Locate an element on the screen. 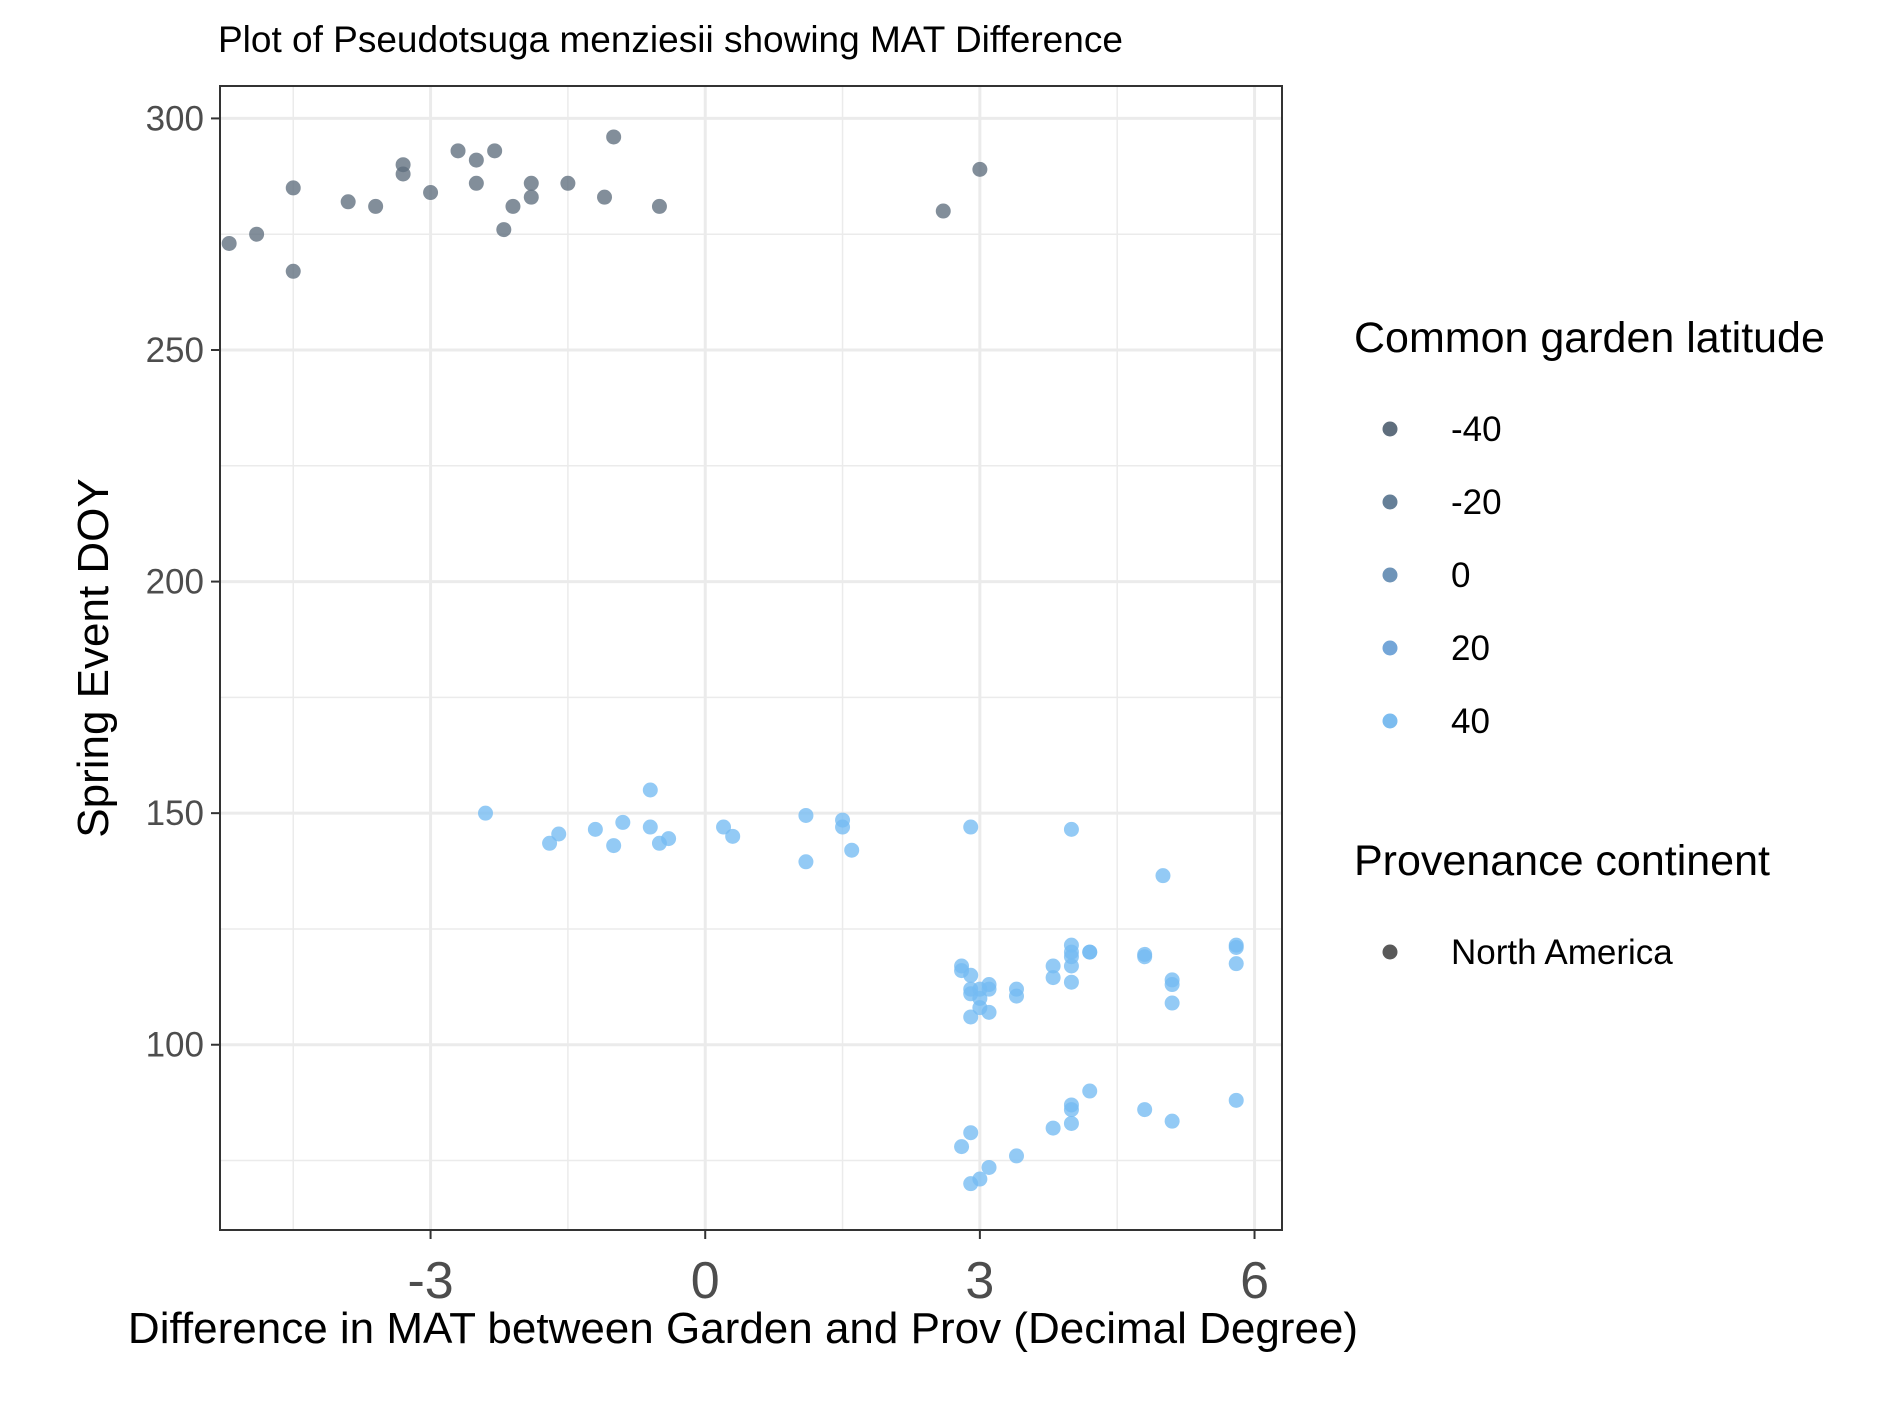 Image resolution: width=1889 pixels, height=1417 pixels. legend-label: -40 is located at coordinates (1476, 429).